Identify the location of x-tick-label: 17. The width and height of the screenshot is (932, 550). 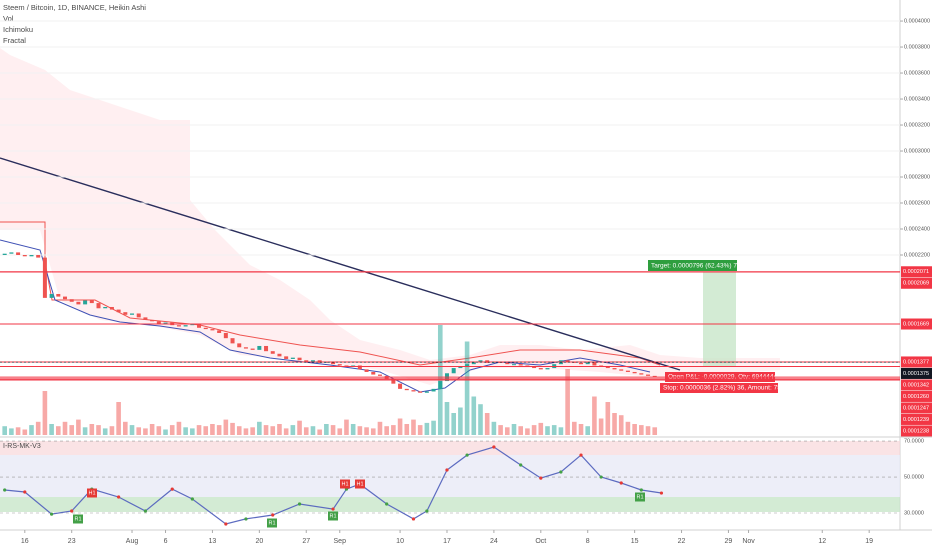
(447, 541).